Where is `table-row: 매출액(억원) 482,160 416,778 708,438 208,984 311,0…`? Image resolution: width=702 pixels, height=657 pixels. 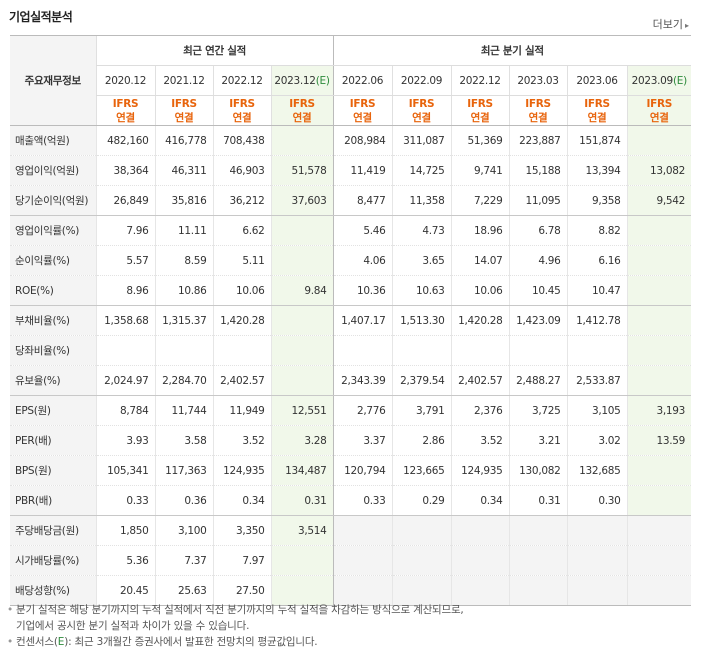
table-row: 매출액(억원) 482,160 416,778 708,438 208,984 311,0… is located at coordinates (350, 140).